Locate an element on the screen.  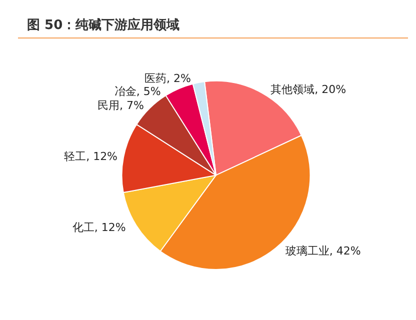
slice-label: 医药, 2% is located at coordinates (167, 79).